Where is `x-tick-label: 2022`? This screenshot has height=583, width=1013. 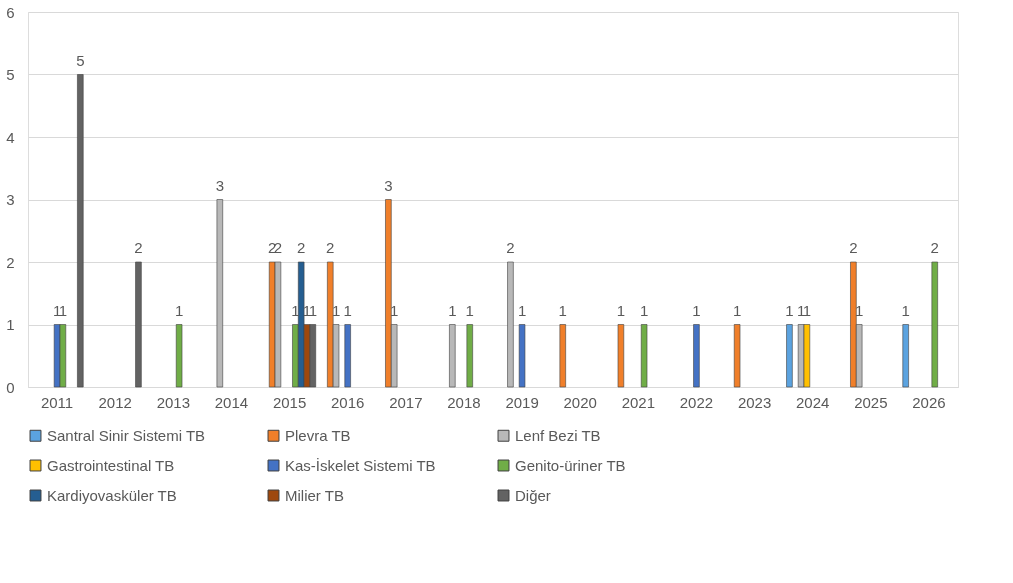 x-tick-label: 2022 is located at coordinates (696, 402).